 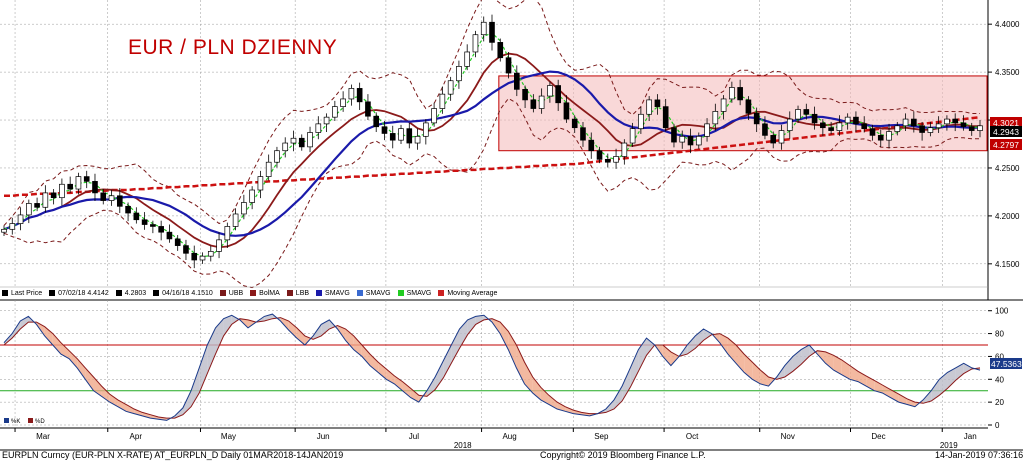 What do you see at coordinates (463, 445) in the screenshot?
I see `x-year-label: 2018` at bounding box center [463, 445].